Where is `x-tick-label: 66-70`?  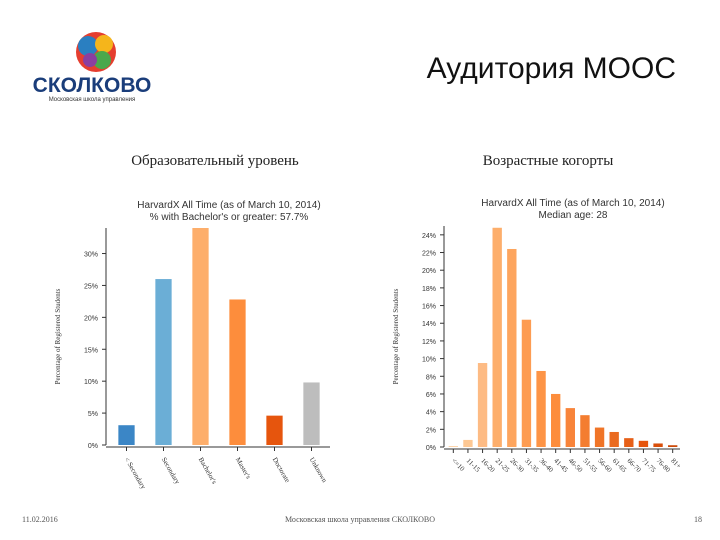 x-tick-label: 66-70 is located at coordinates (634, 466).